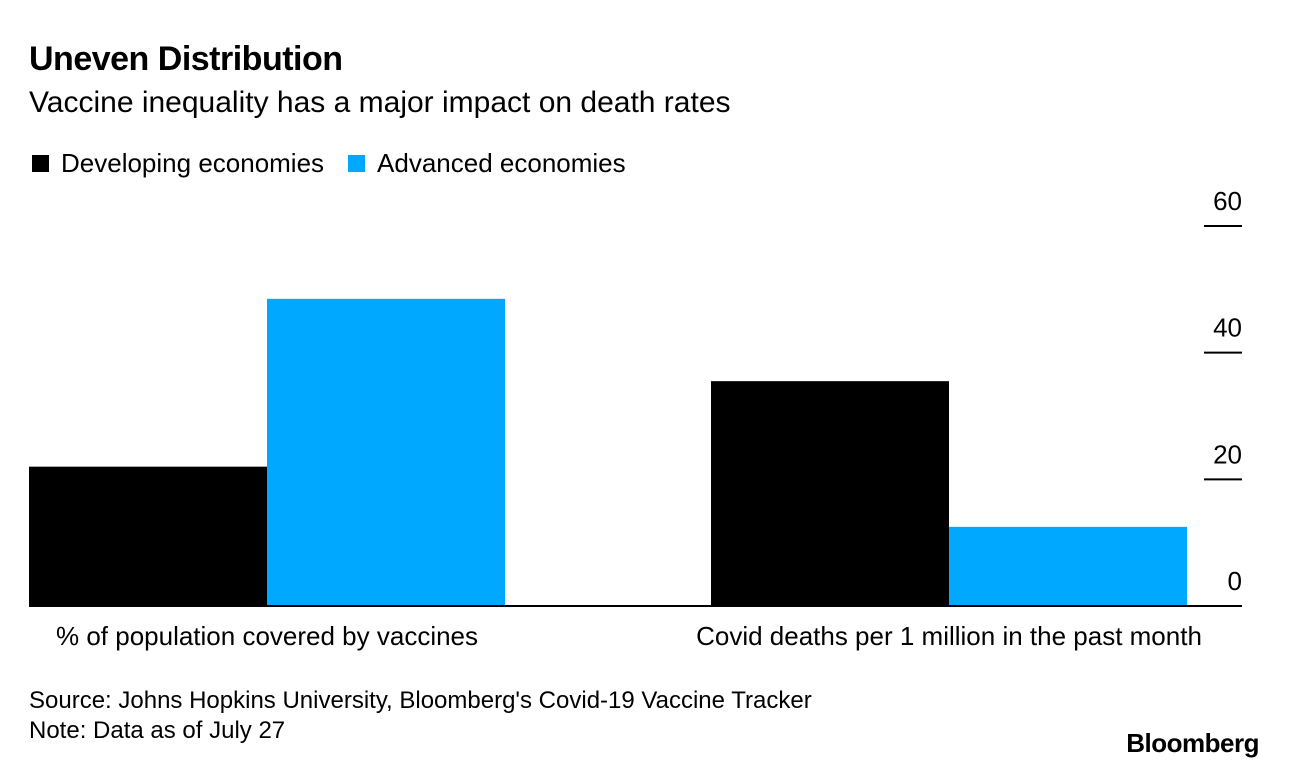 Image resolution: width=1289 pixels, height=770 pixels. I want to click on y-tick-label-60: 60, so click(1227, 201).